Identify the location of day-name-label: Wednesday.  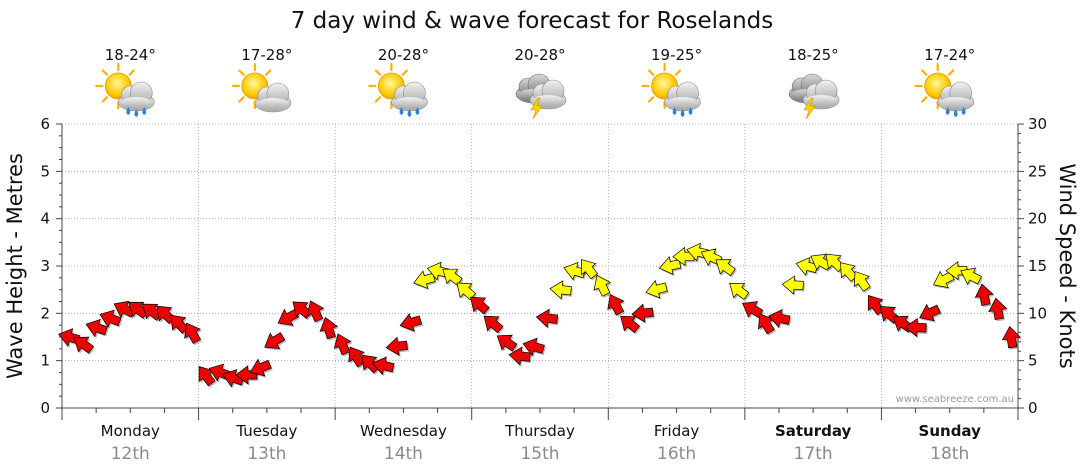
(403, 431).